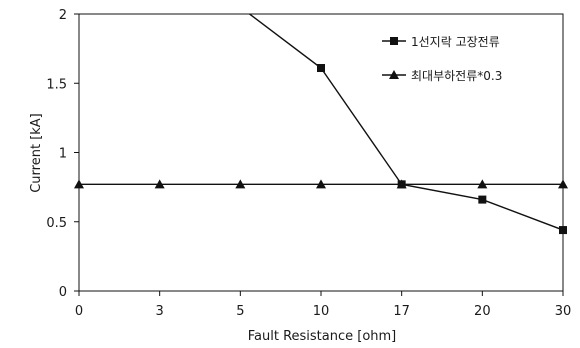 Image resolution: width=580 pixels, height=348 pixels. I want to click on y-axis-label: Current [kA], so click(36, 153).